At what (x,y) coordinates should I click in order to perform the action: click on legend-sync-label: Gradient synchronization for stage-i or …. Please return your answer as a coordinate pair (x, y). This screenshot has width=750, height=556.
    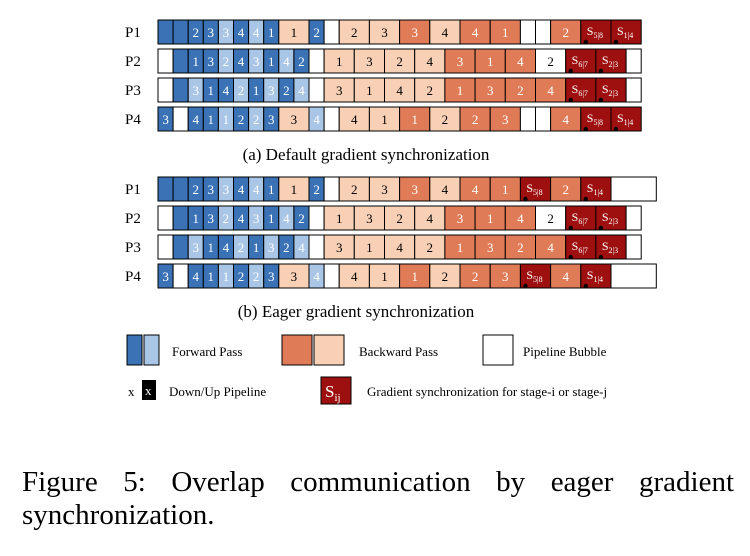
    Looking at the image, I should click on (487, 391).